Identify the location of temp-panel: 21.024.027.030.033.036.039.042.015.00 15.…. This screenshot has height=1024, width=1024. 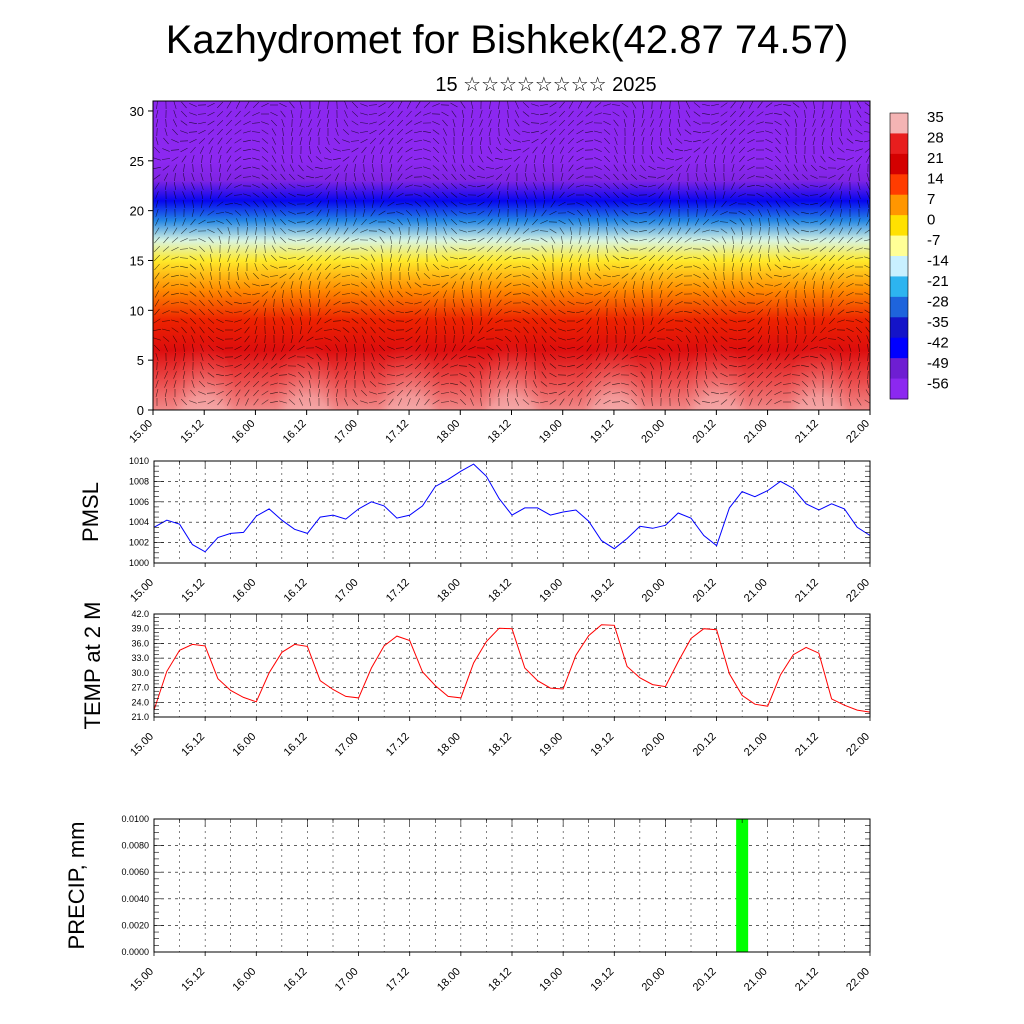
(476, 680).